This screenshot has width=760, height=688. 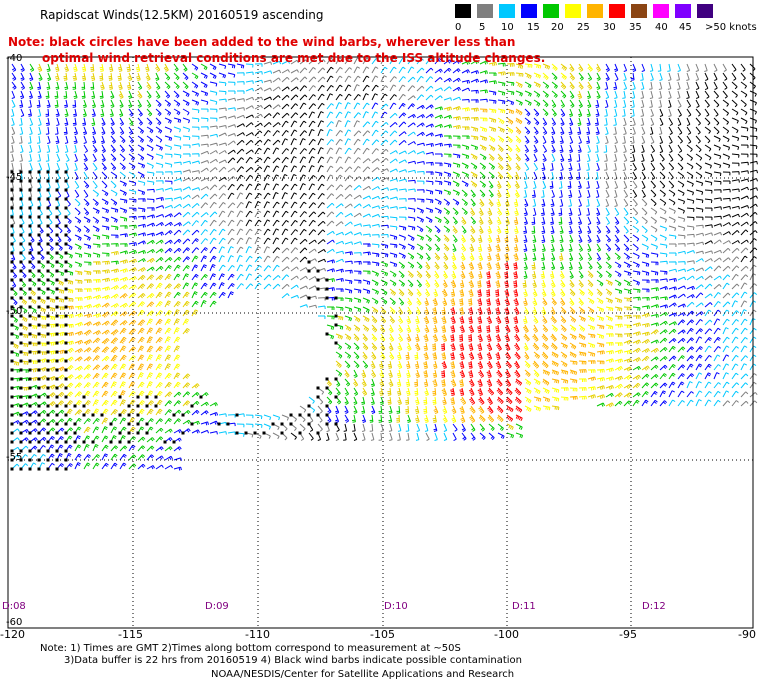 I want to click on legend-label-35: 35, so click(x=635, y=27).